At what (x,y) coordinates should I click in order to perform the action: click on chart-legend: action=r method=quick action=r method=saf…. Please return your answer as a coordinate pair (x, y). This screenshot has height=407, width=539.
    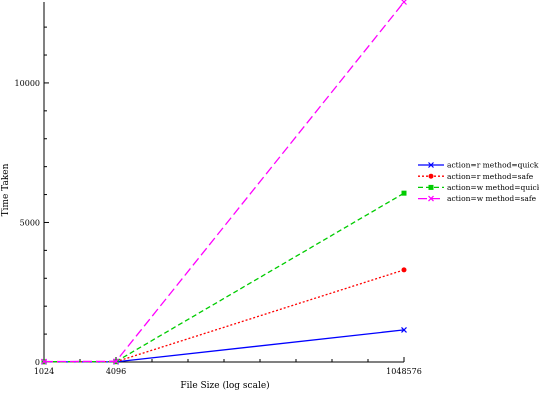
    Looking at the image, I should click on (478, 182).